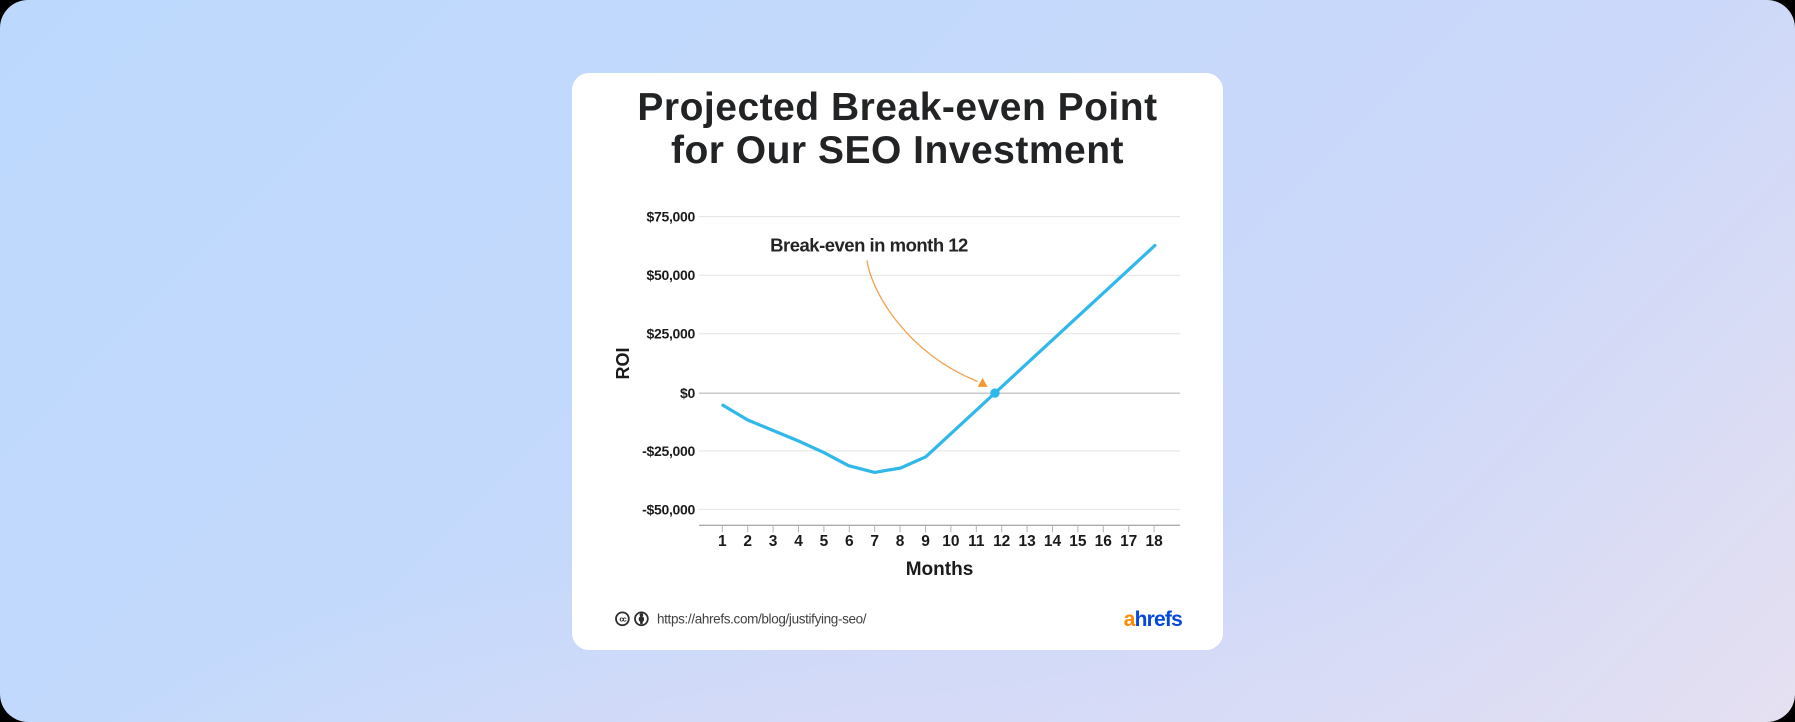 The image size is (1795, 722). Describe the element at coordinates (798, 541) in the screenshot. I see `svg-text: 4` at that location.